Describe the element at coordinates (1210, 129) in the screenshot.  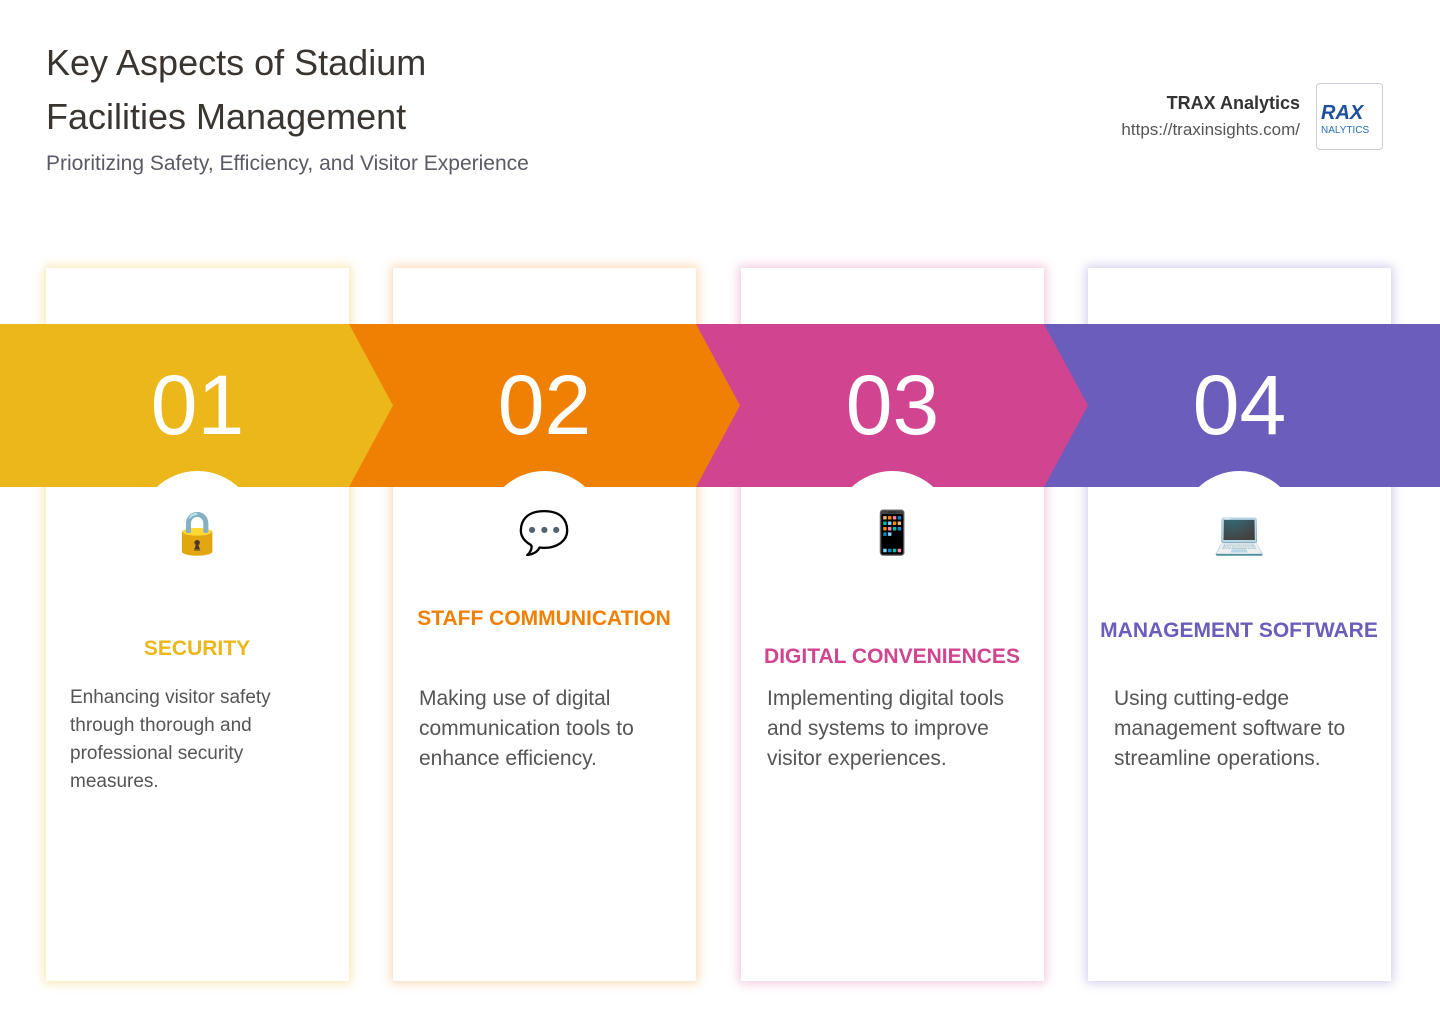
I see `brand-url: https://traxinsights.com/` at that location.